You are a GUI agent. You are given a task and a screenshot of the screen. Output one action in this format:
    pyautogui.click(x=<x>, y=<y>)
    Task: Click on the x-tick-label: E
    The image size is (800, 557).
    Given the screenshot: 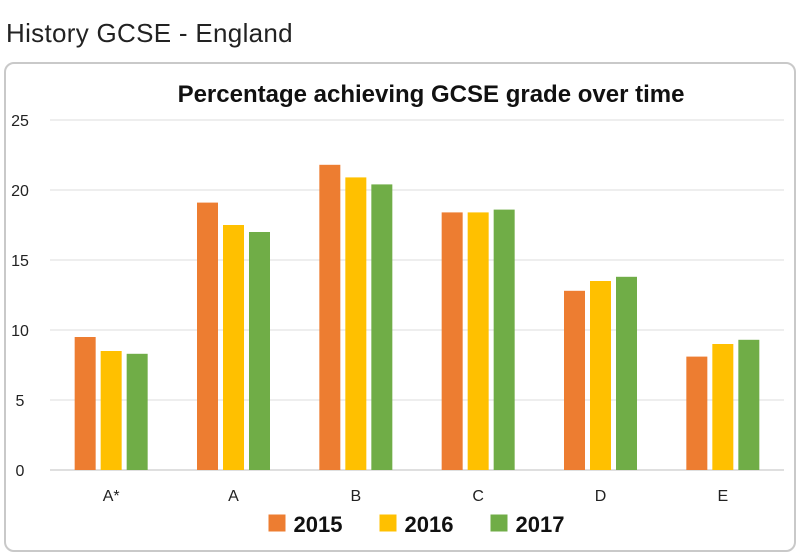 What is the action you would take?
    pyautogui.click(x=722, y=496)
    